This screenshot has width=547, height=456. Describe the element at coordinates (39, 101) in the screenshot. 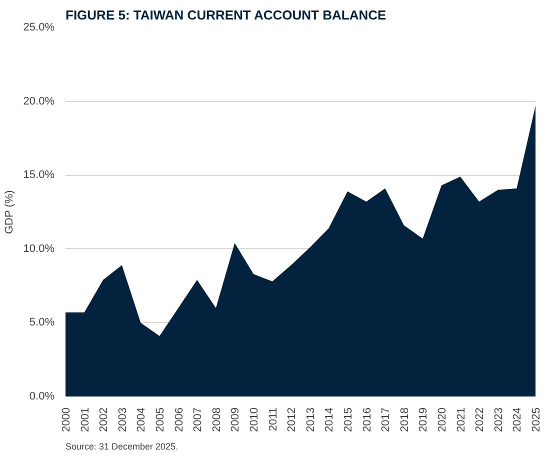

I see `y-tick-label: 20.0%` at that location.